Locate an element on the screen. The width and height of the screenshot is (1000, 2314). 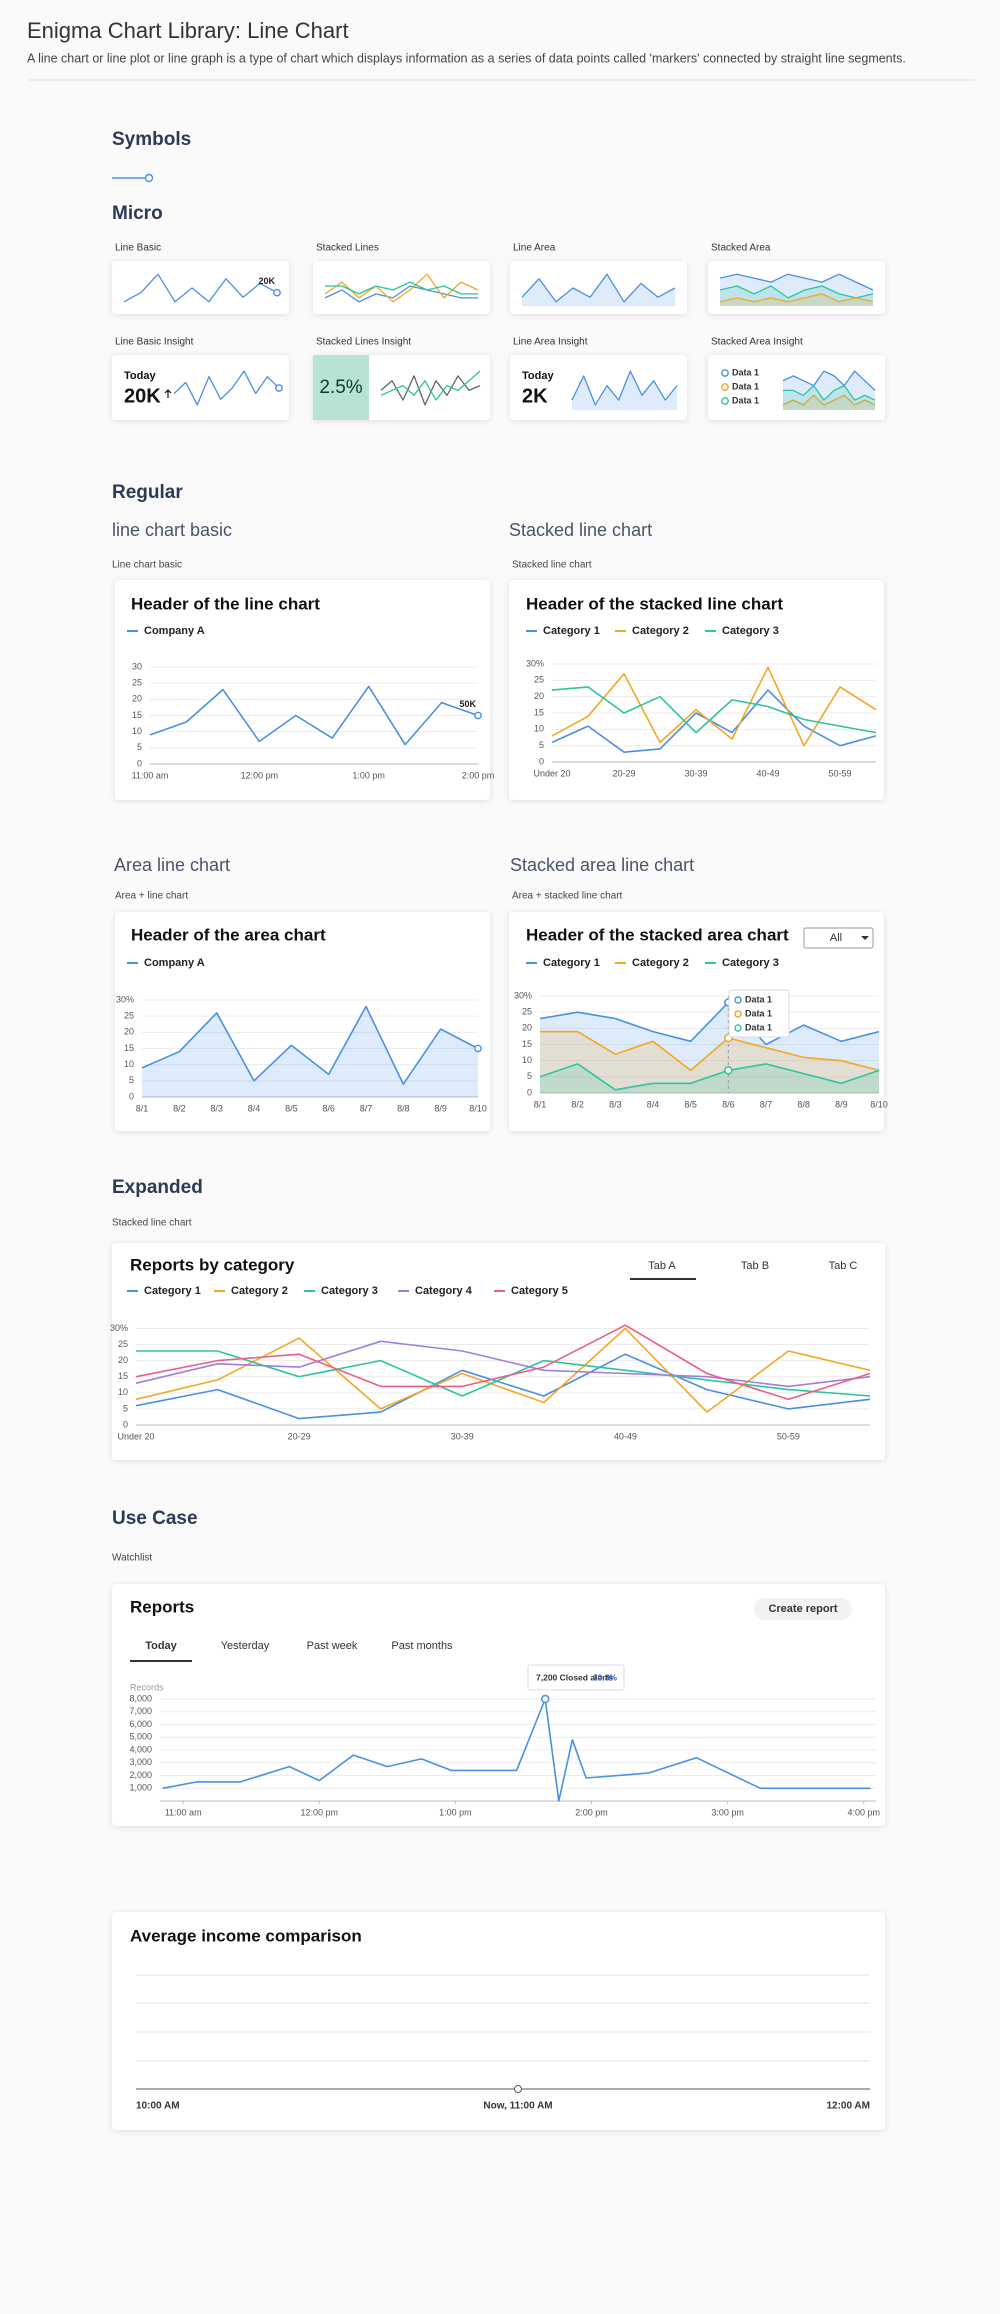
x-tick-label: 4:00 pm is located at coordinates (863, 1812).